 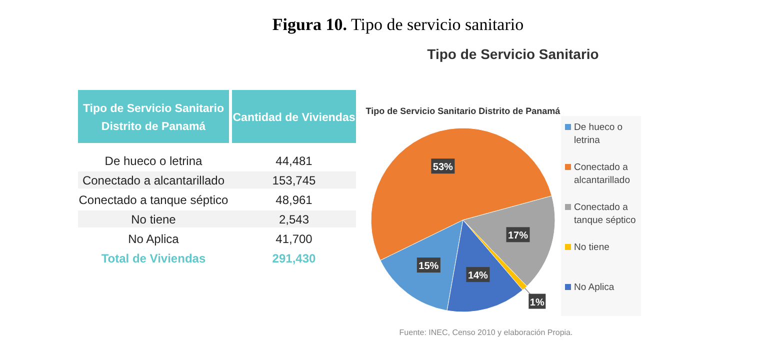 I want to click on category-label: Conectado a alcantarillado, so click(x=153, y=181).